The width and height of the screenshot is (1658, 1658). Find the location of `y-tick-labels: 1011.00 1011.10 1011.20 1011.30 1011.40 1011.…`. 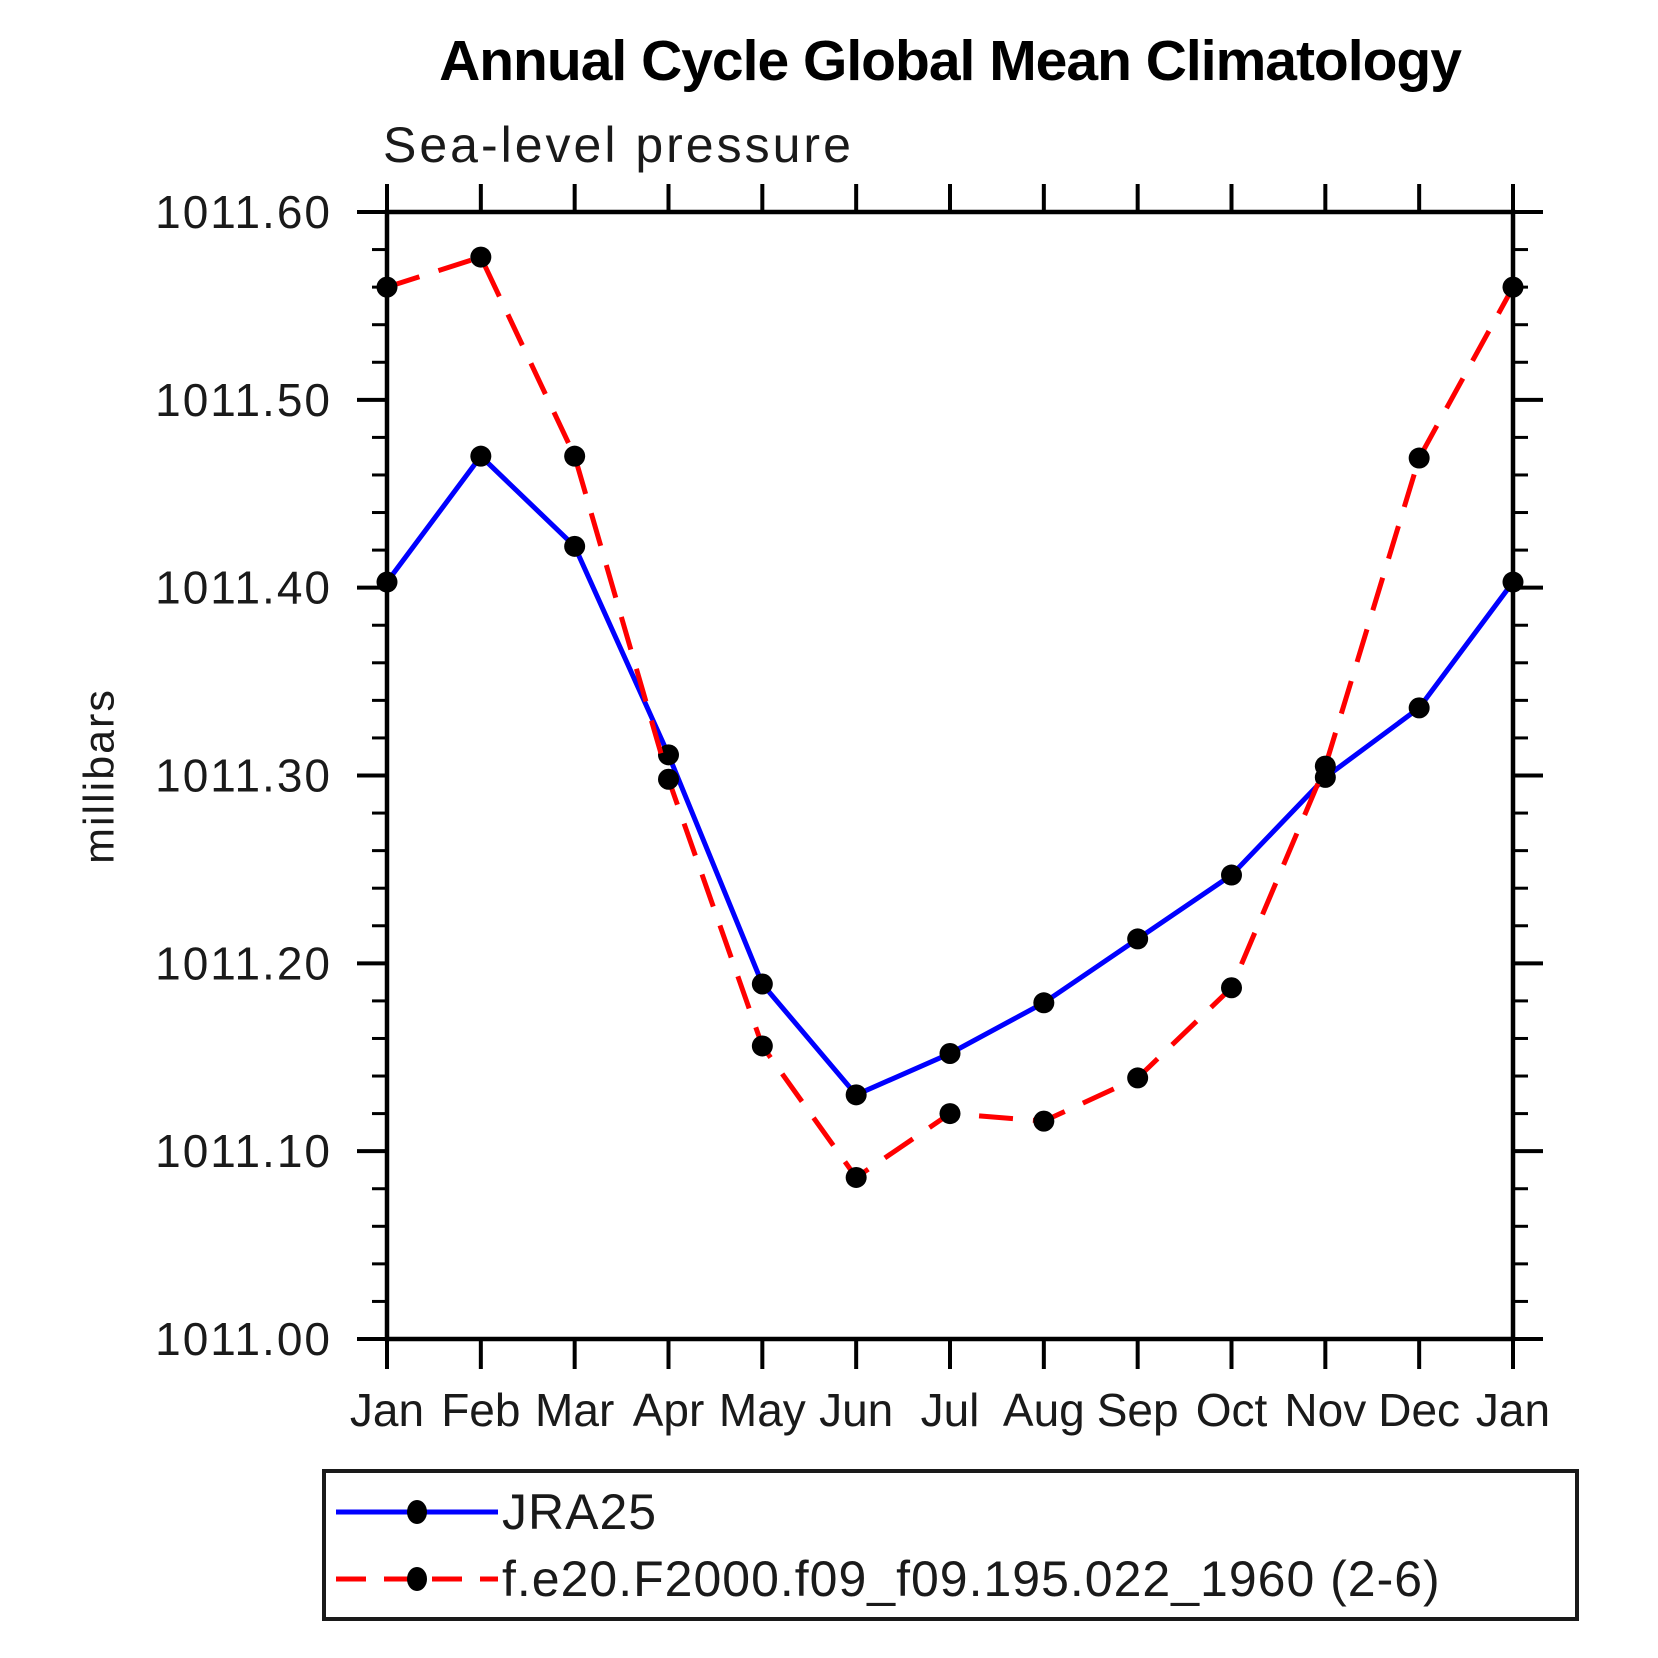

y-tick-labels: 1011.00 1011.10 1011.20 1011.30 1011.40 1011.… is located at coordinates (243, 775).